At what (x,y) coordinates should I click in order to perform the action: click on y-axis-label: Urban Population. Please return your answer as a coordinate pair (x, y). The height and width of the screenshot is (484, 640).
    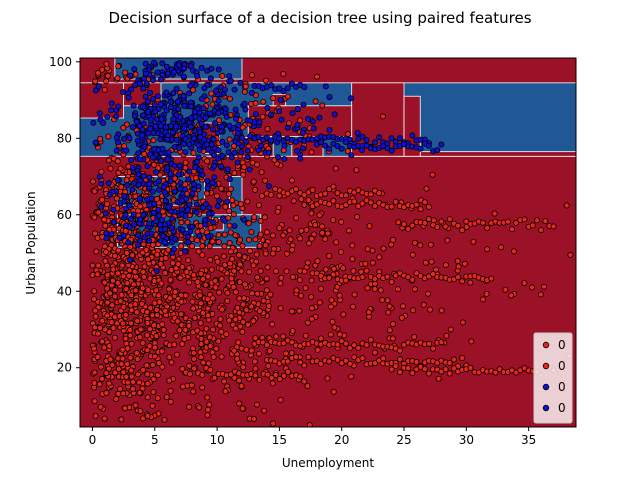
    Looking at the image, I should click on (31, 242).